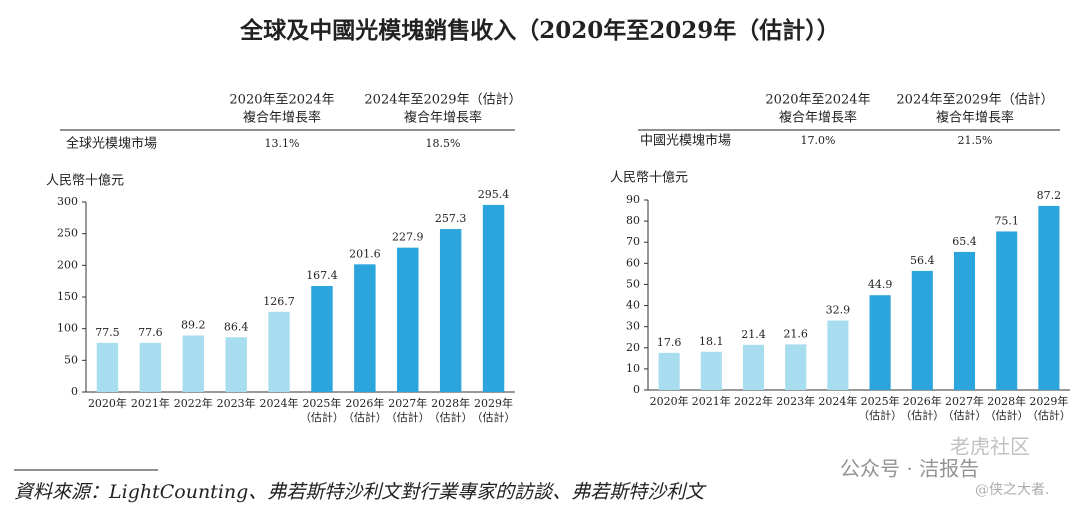 The image size is (1080, 513). What do you see at coordinates (633, 368) in the screenshot?
I see `y-tick-label: 10` at bounding box center [633, 368].